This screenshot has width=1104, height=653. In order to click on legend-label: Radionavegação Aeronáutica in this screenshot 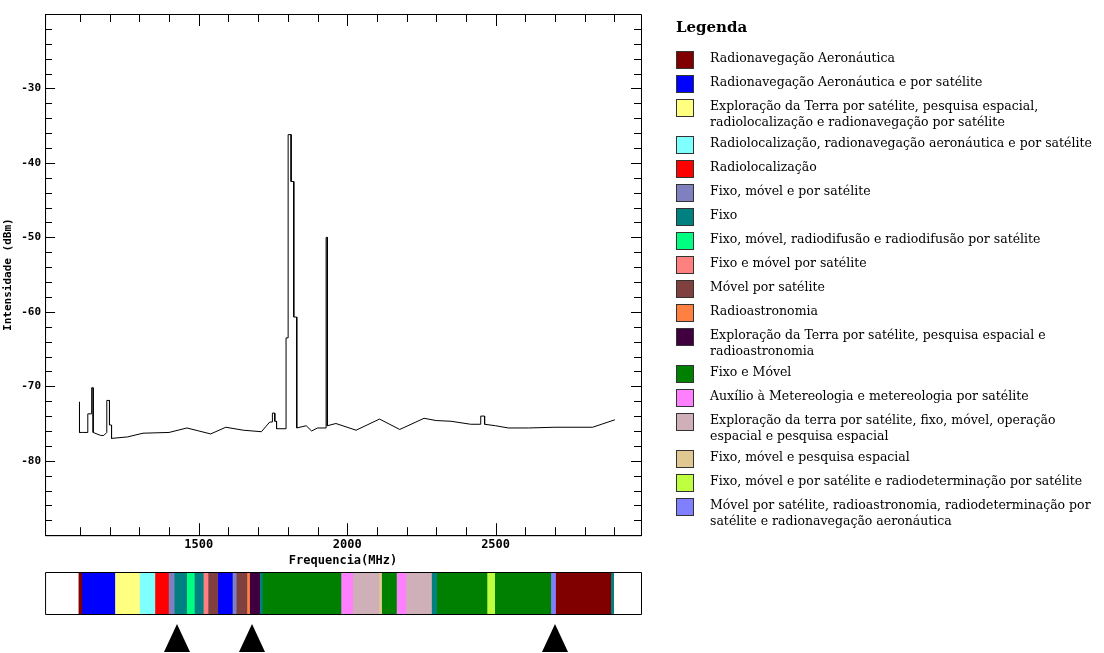, I will do `click(803, 58)`.